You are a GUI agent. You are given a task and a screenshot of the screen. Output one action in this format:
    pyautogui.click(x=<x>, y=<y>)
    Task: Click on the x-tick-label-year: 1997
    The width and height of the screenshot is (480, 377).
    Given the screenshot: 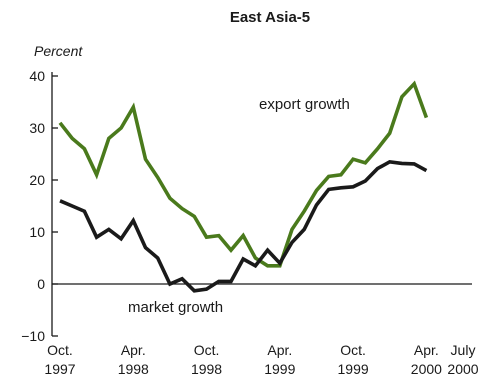 What is the action you would take?
    pyautogui.click(x=59, y=369)
    